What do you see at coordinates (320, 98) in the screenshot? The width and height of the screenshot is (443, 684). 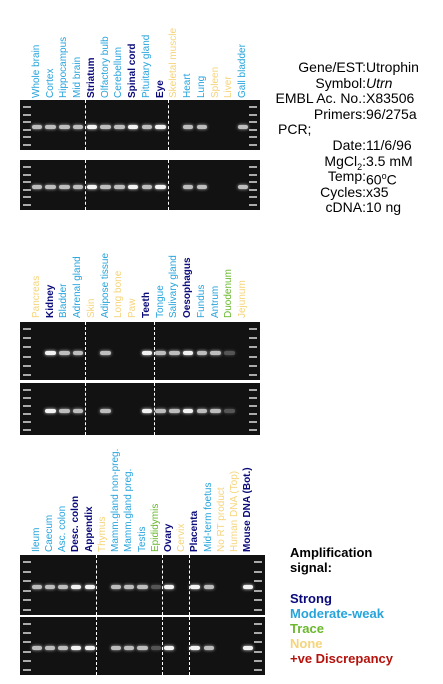 I see `embl-label: EMBL Ac. No.:` at bounding box center [320, 98].